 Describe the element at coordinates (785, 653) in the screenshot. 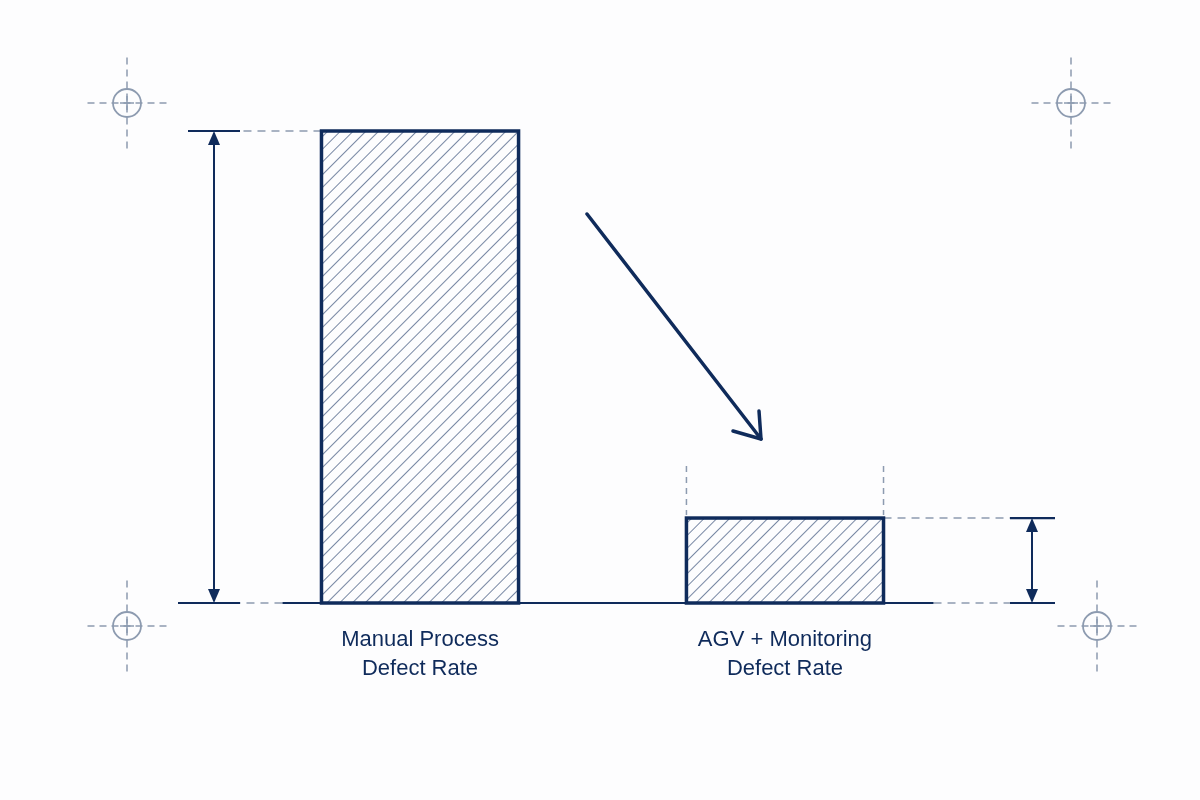

I see `x-tick-label: AGV + Monitoring Defect Rate` at that location.